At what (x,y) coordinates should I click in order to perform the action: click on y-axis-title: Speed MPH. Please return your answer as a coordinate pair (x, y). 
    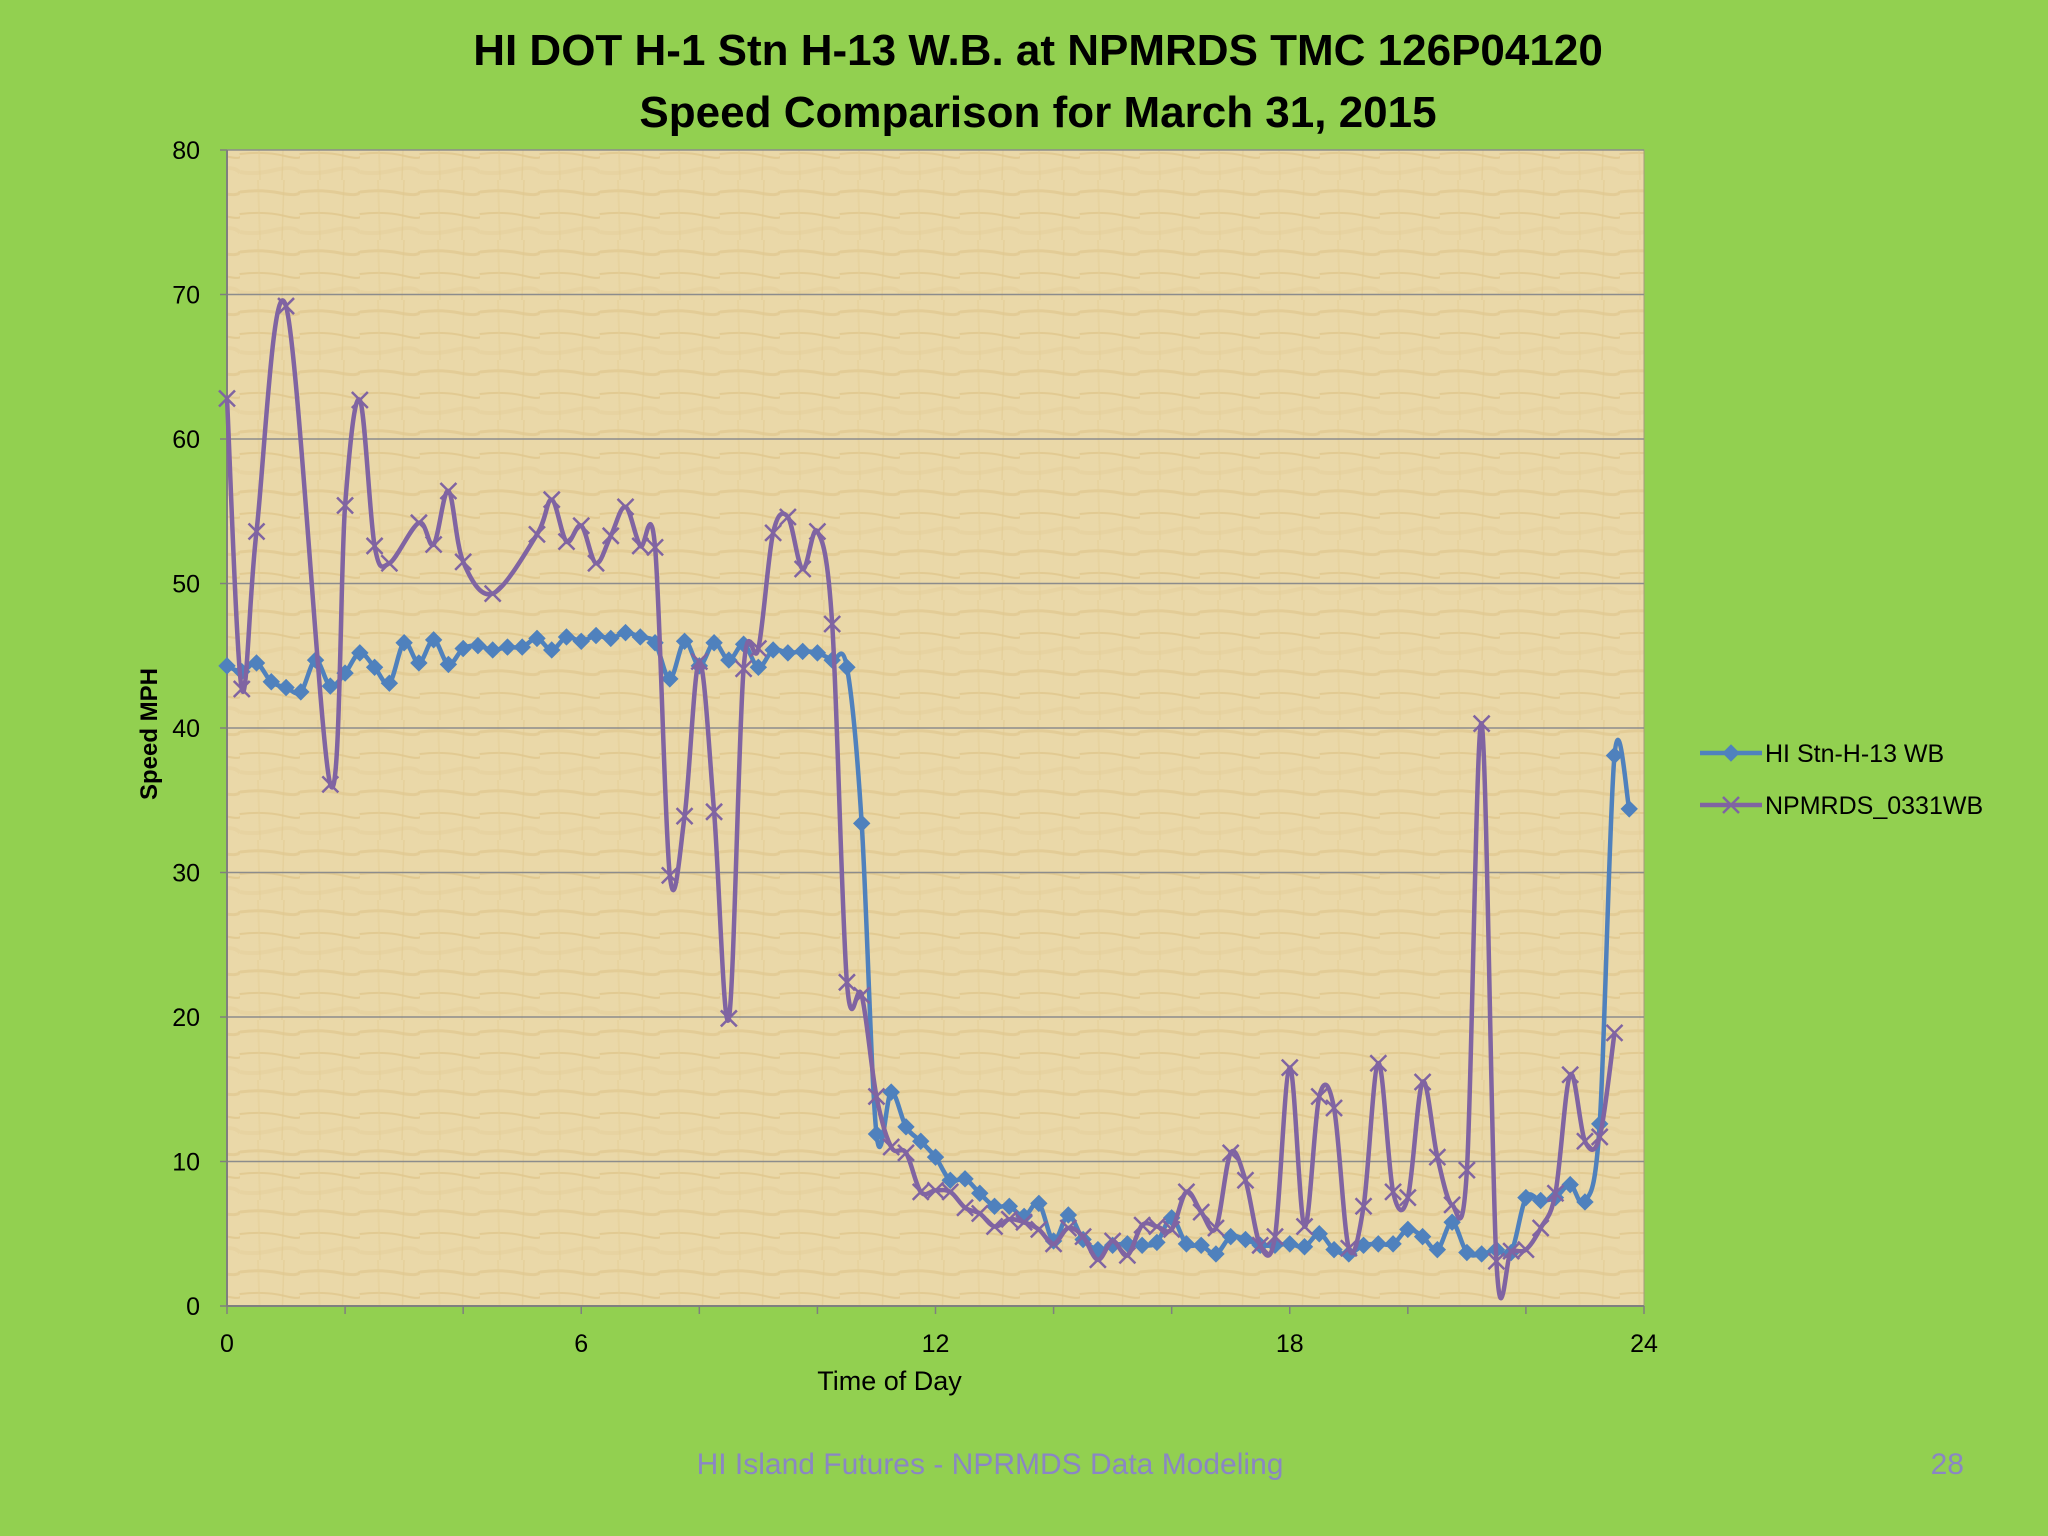
    Looking at the image, I should click on (149, 734).